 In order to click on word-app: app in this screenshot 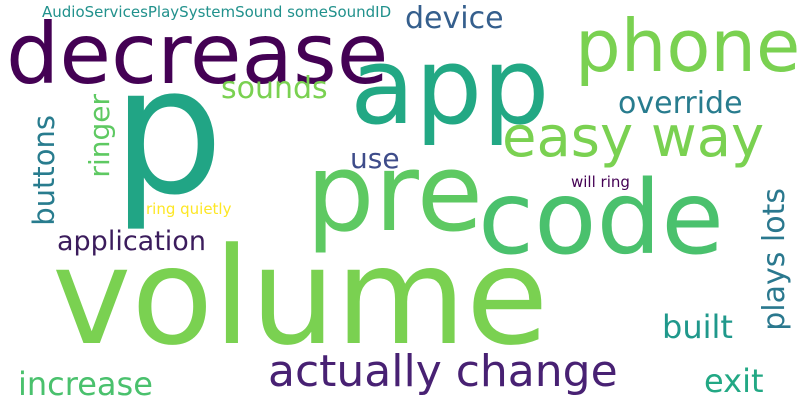, I will do `click(450, 86)`.